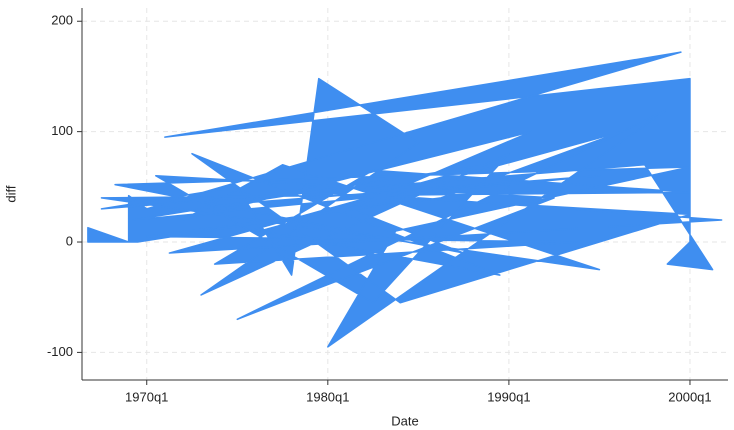  Describe the element at coordinates (69, 240) in the screenshot. I see `y-tick-label: 0` at that location.